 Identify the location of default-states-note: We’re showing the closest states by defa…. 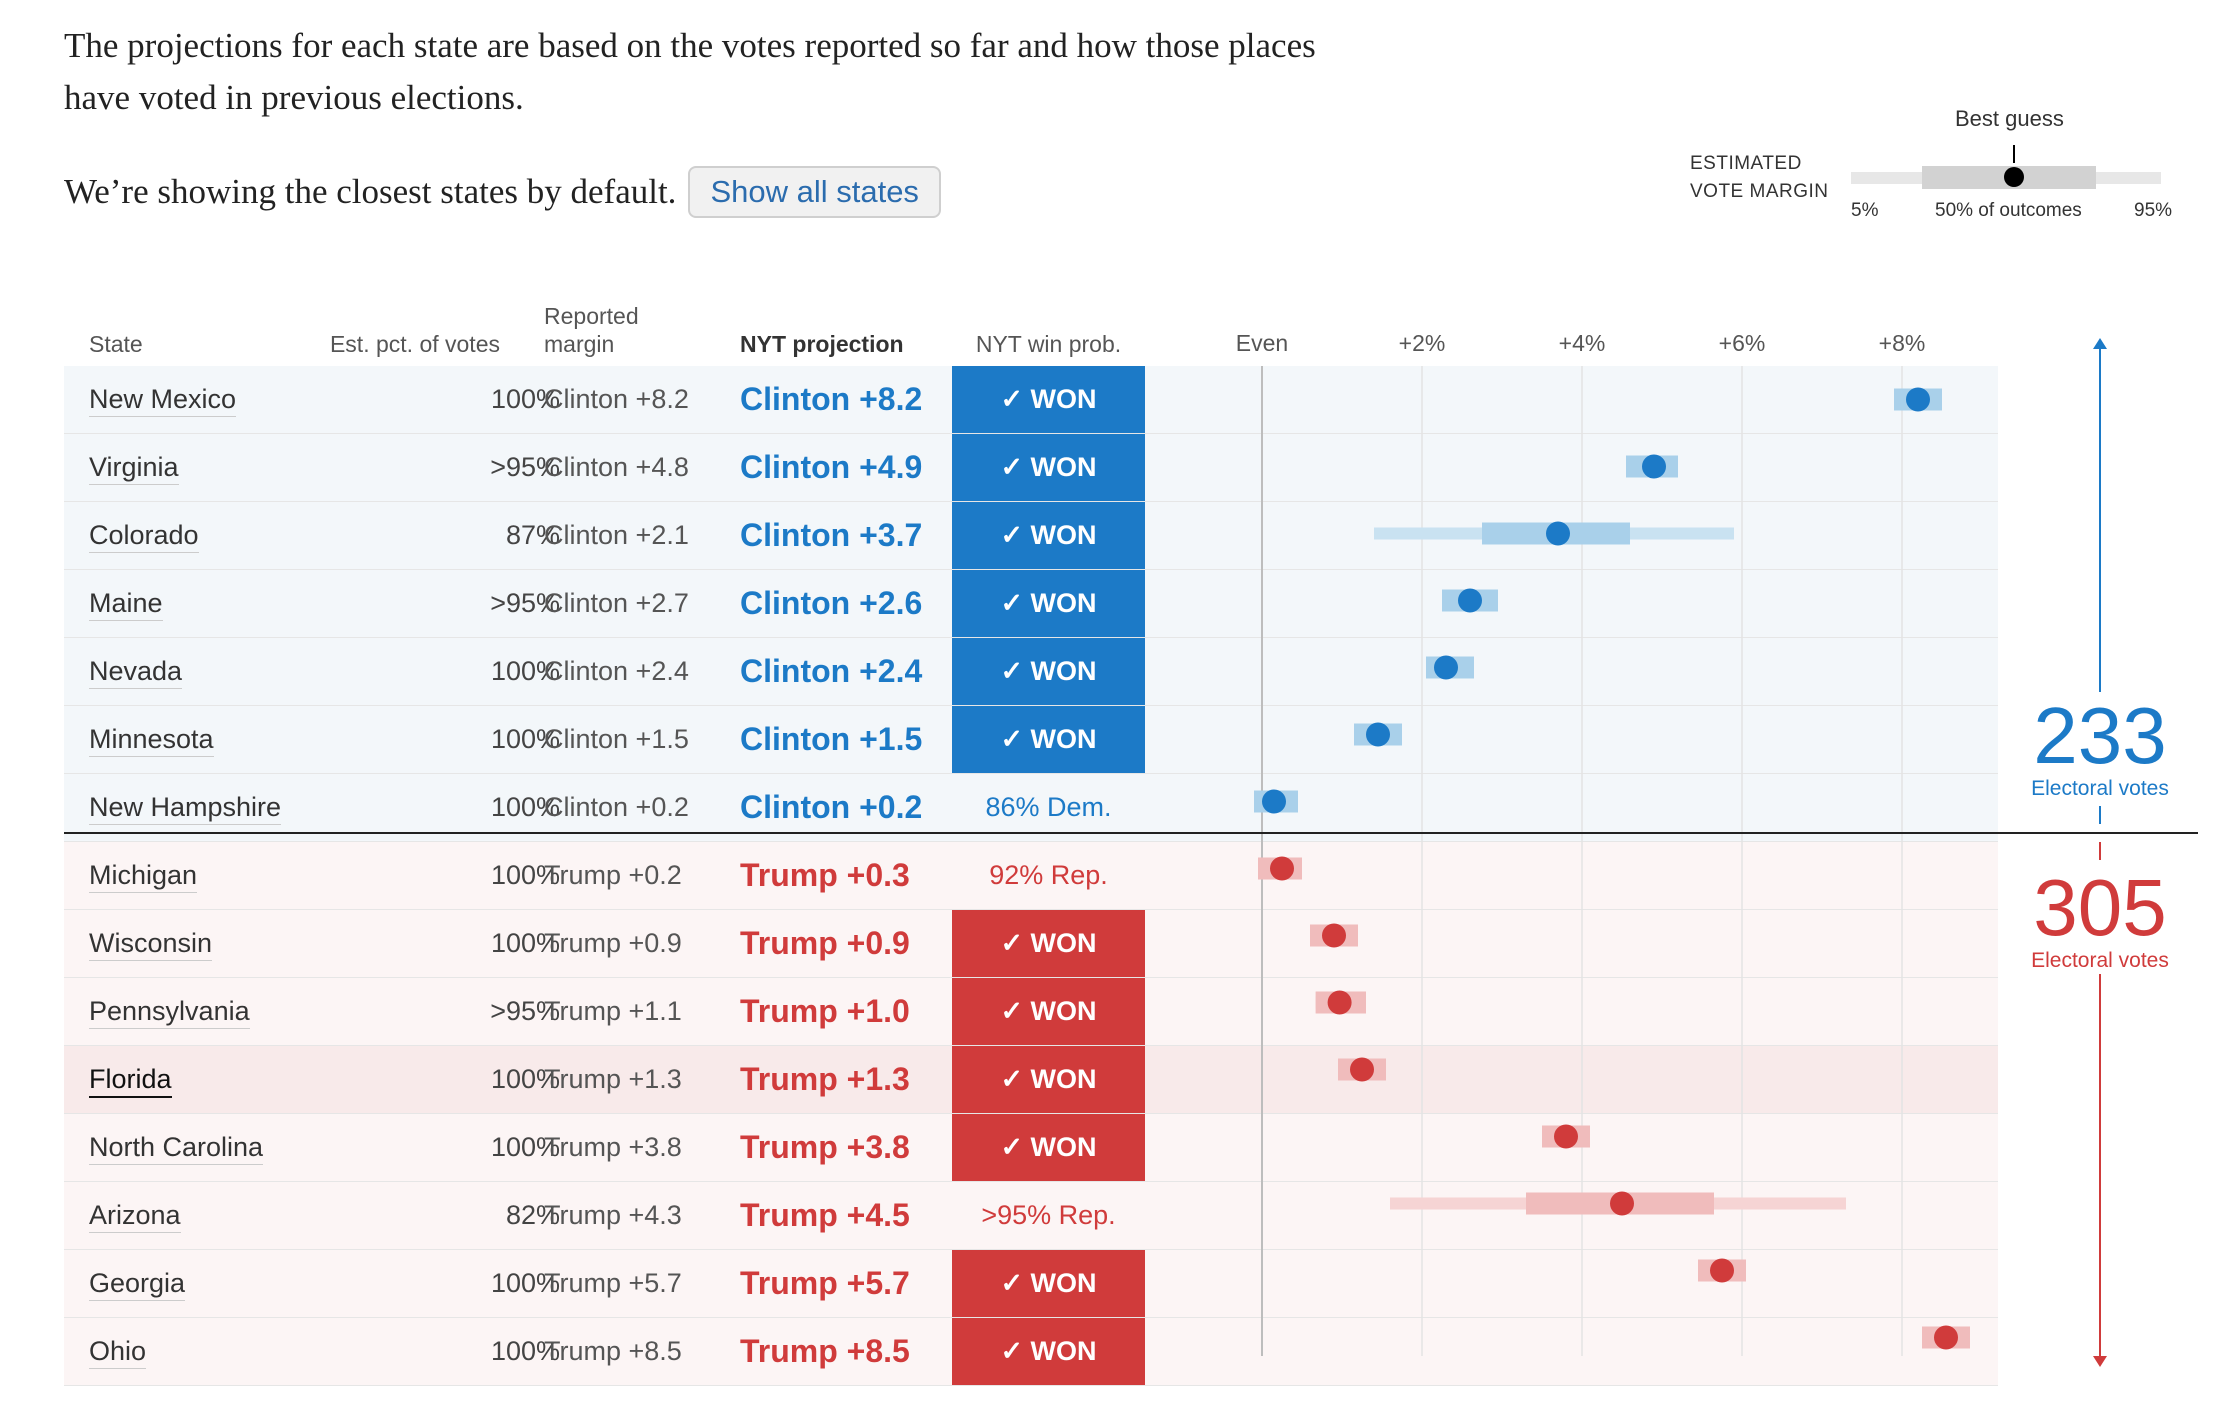
(370, 191).